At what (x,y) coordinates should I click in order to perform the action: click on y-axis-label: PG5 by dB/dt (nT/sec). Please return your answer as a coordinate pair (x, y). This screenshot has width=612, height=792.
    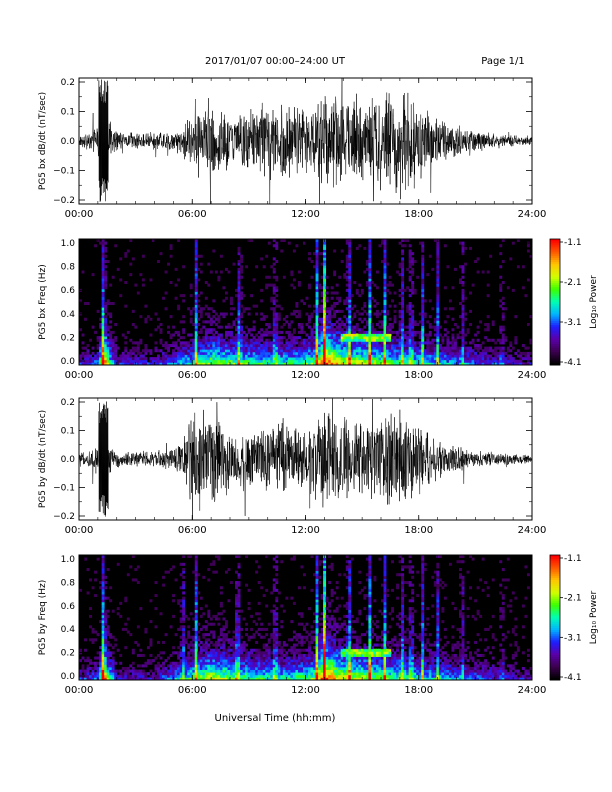
    Looking at the image, I should click on (43, 459).